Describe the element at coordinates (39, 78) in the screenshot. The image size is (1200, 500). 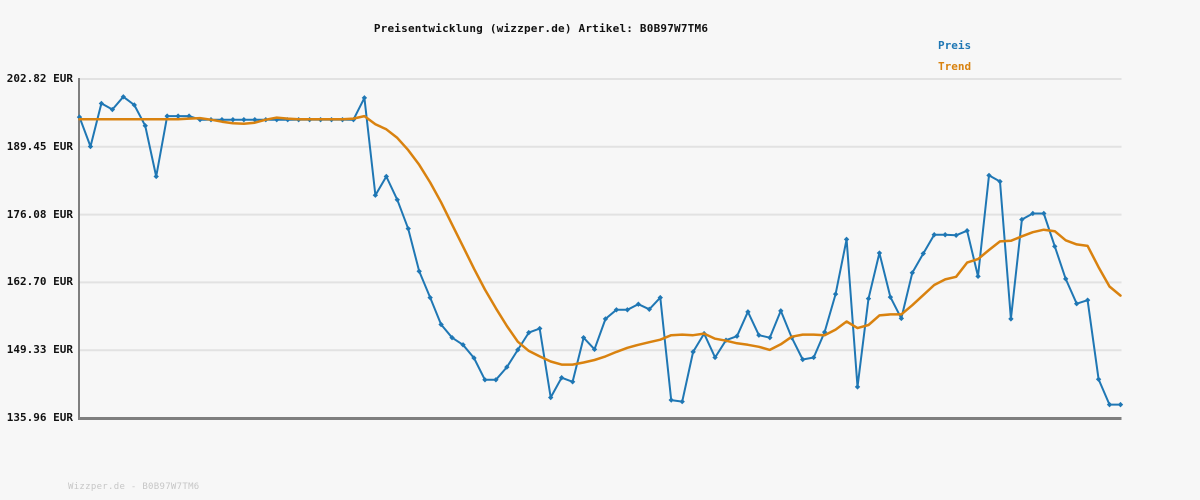
I see `y-tick-label: 202.82 EUR` at that location.